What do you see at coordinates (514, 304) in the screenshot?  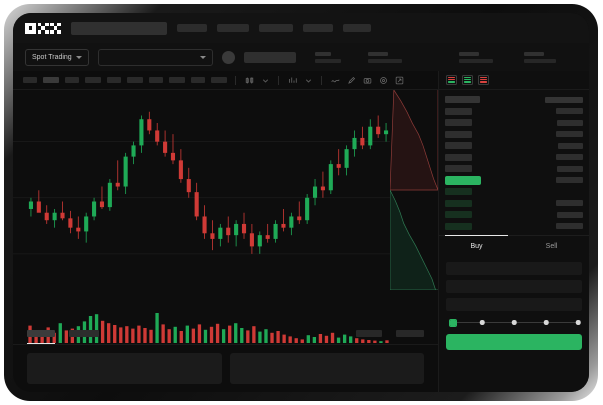 I see `total-field` at bounding box center [514, 304].